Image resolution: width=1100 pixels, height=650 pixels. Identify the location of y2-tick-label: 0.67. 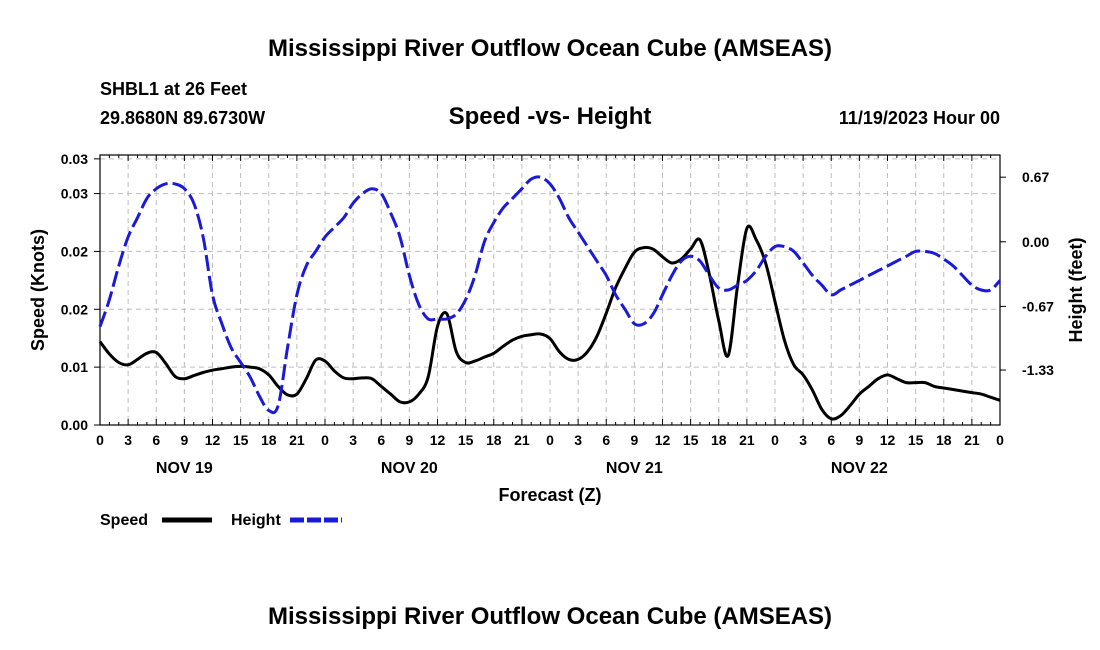
(1035, 177).